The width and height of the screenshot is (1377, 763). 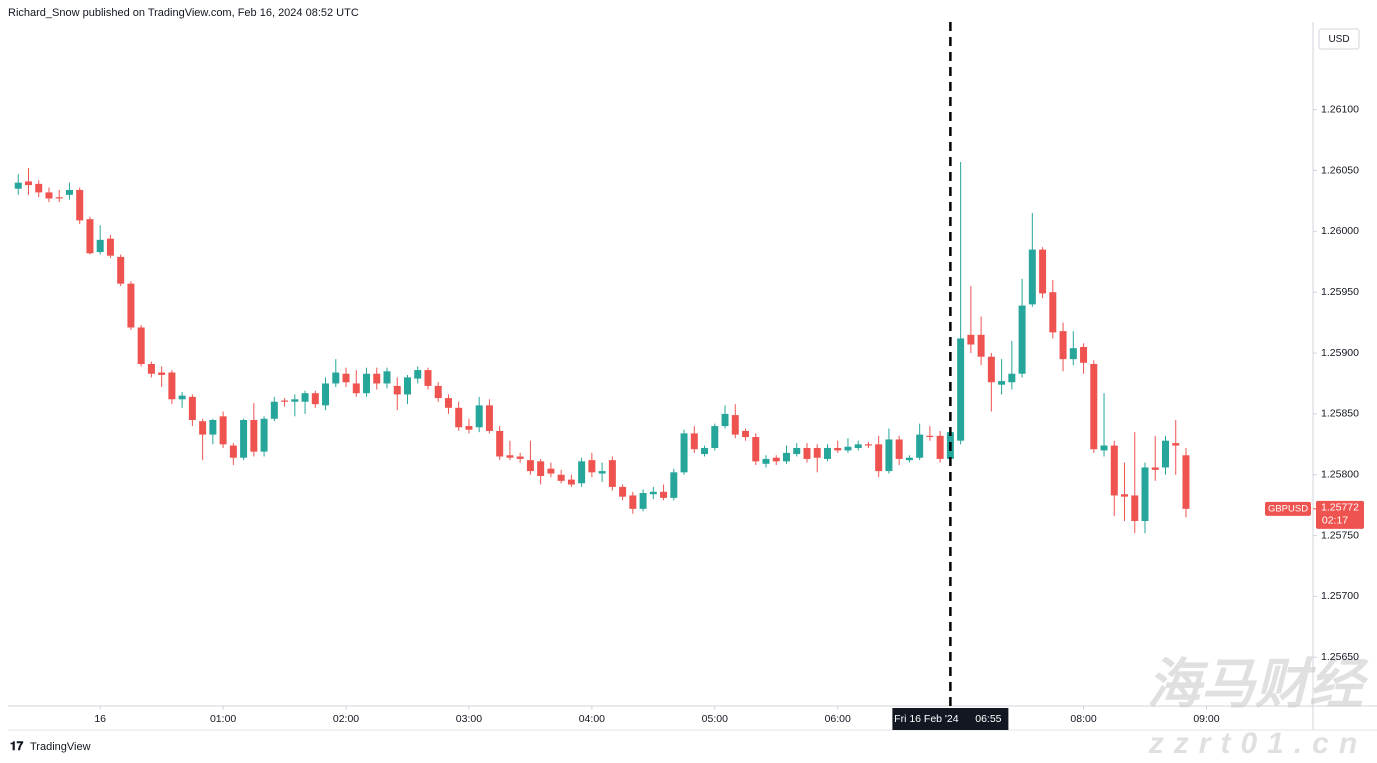 What do you see at coordinates (223, 719) in the screenshot?
I see `x-tick-label: 01:00` at bounding box center [223, 719].